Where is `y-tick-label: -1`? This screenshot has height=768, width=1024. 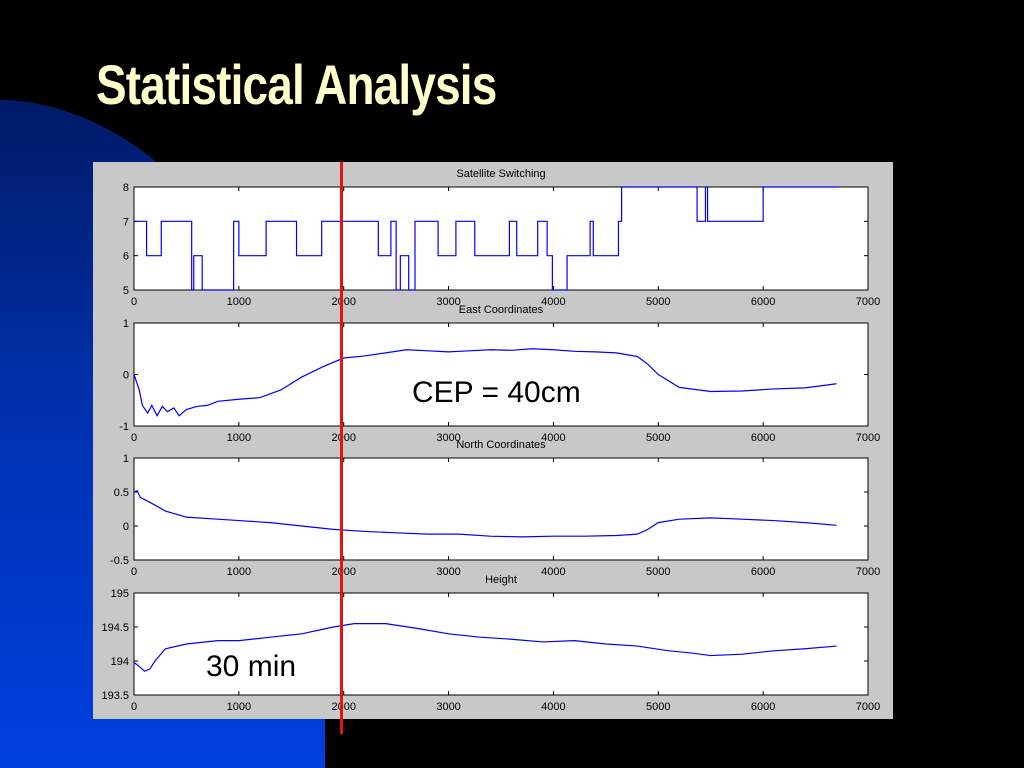
y-tick-label: -1 is located at coordinates (124, 427).